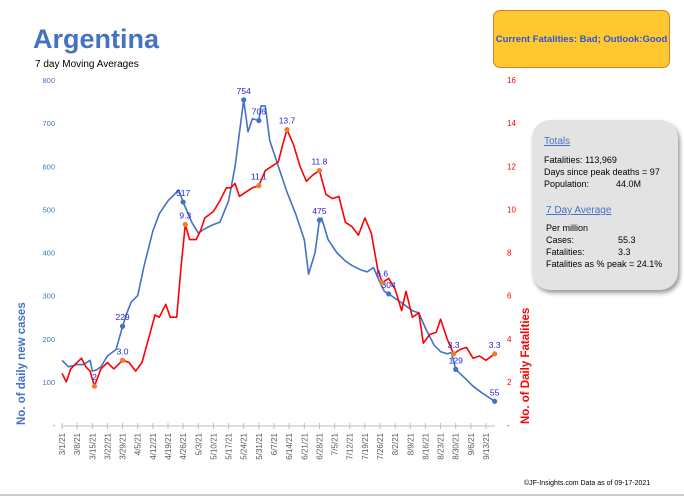  What do you see at coordinates (410, 443) in the screenshot?
I see `x-tick-label: 8/9/21` at bounding box center [410, 443].